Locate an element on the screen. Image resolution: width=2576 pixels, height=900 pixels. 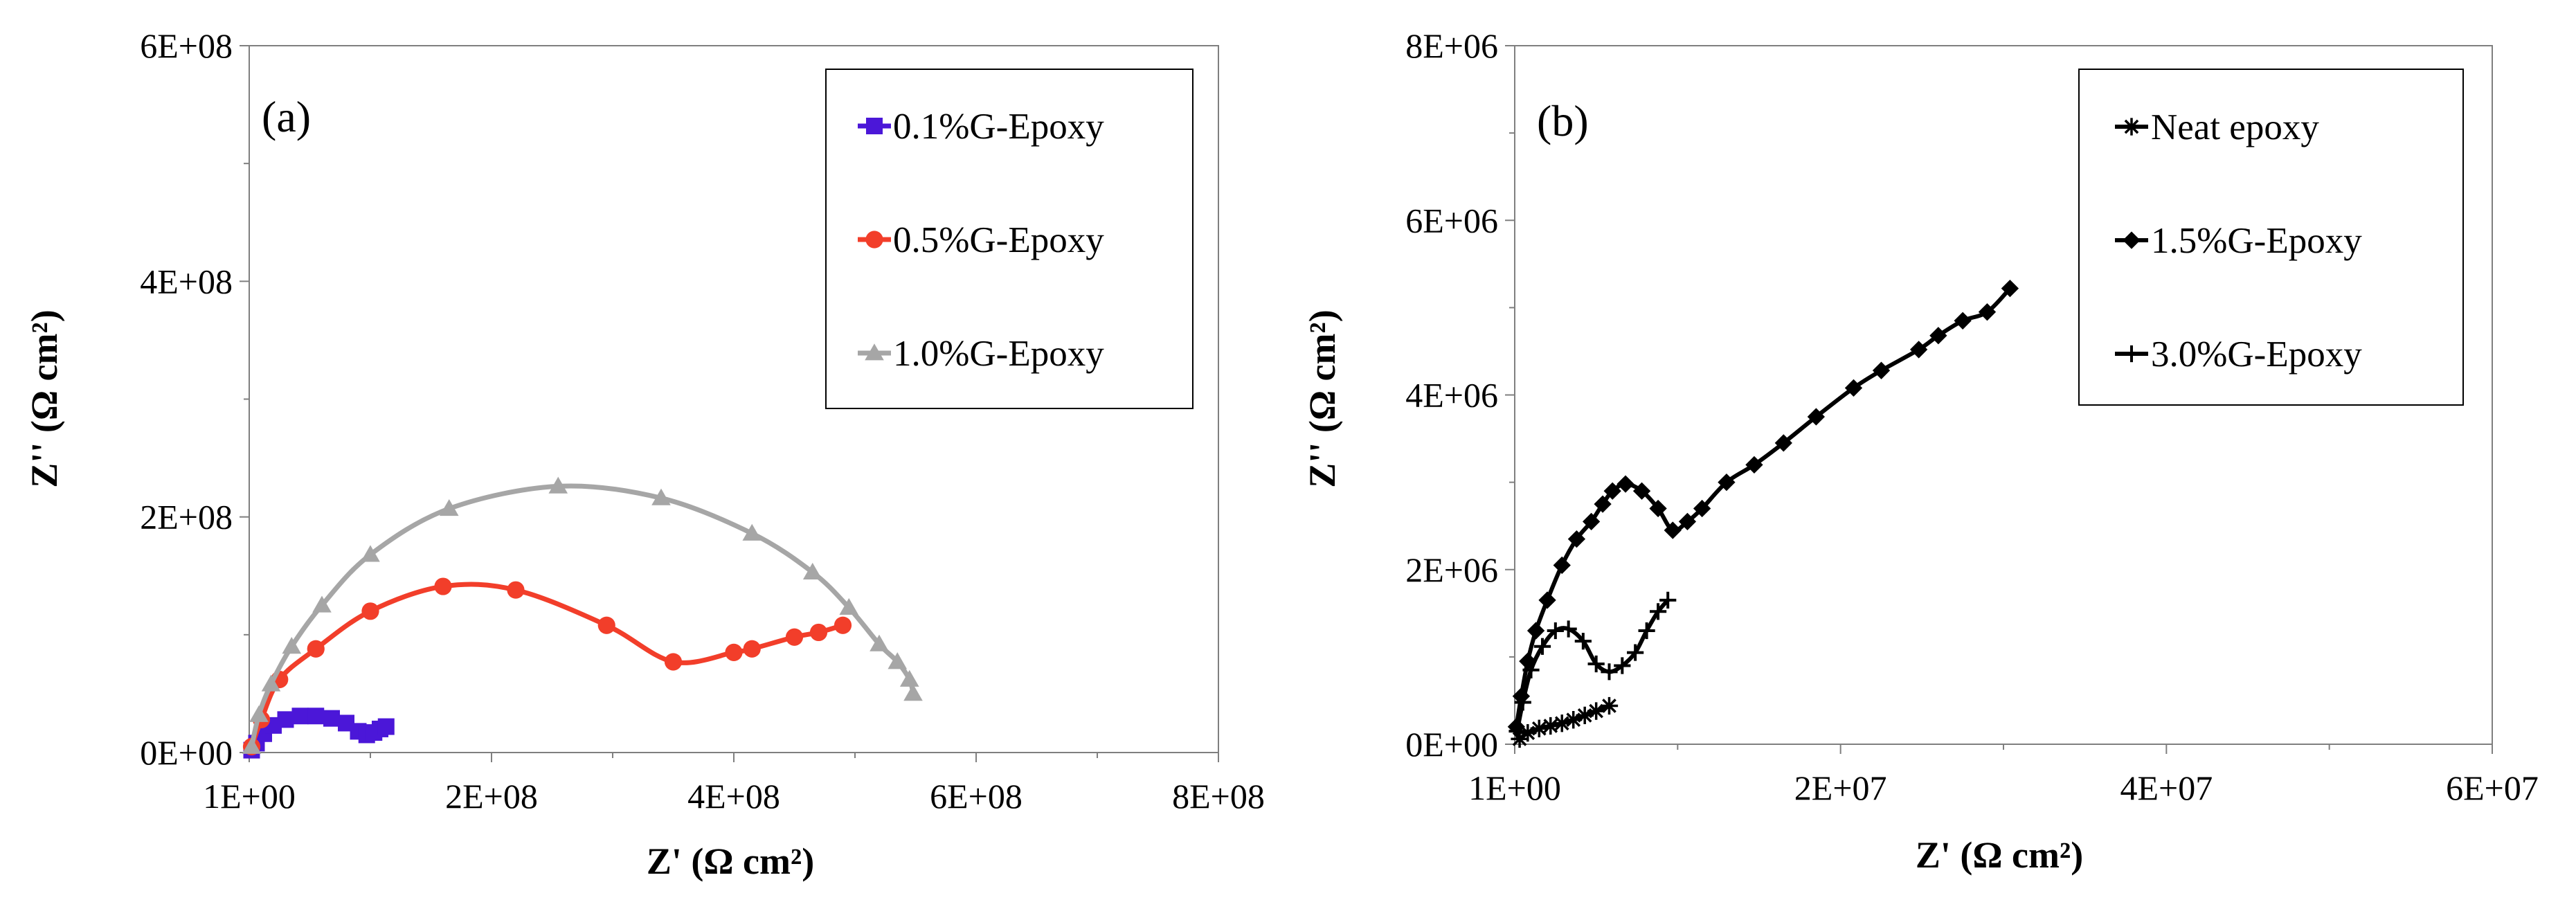
legend: Neat epoxy 1.5%G-Epoxy 3.0%G-Epoxy is located at coordinates (2271, 237).